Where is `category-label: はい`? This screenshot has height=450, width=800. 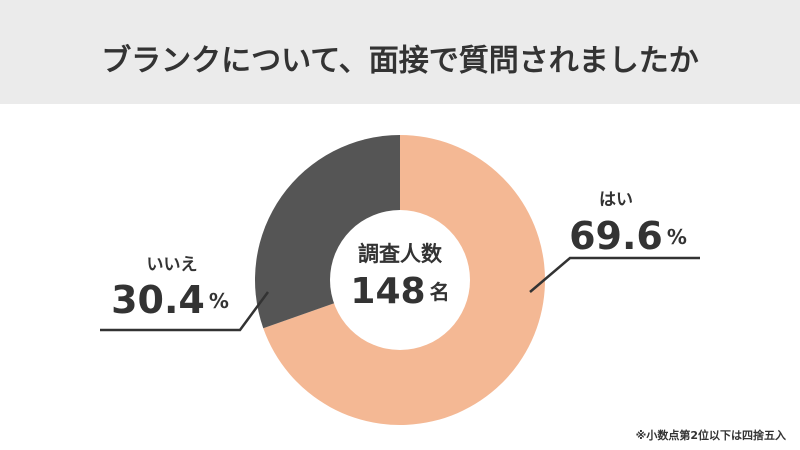
category-label: はい is located at coordinates (616, 200).